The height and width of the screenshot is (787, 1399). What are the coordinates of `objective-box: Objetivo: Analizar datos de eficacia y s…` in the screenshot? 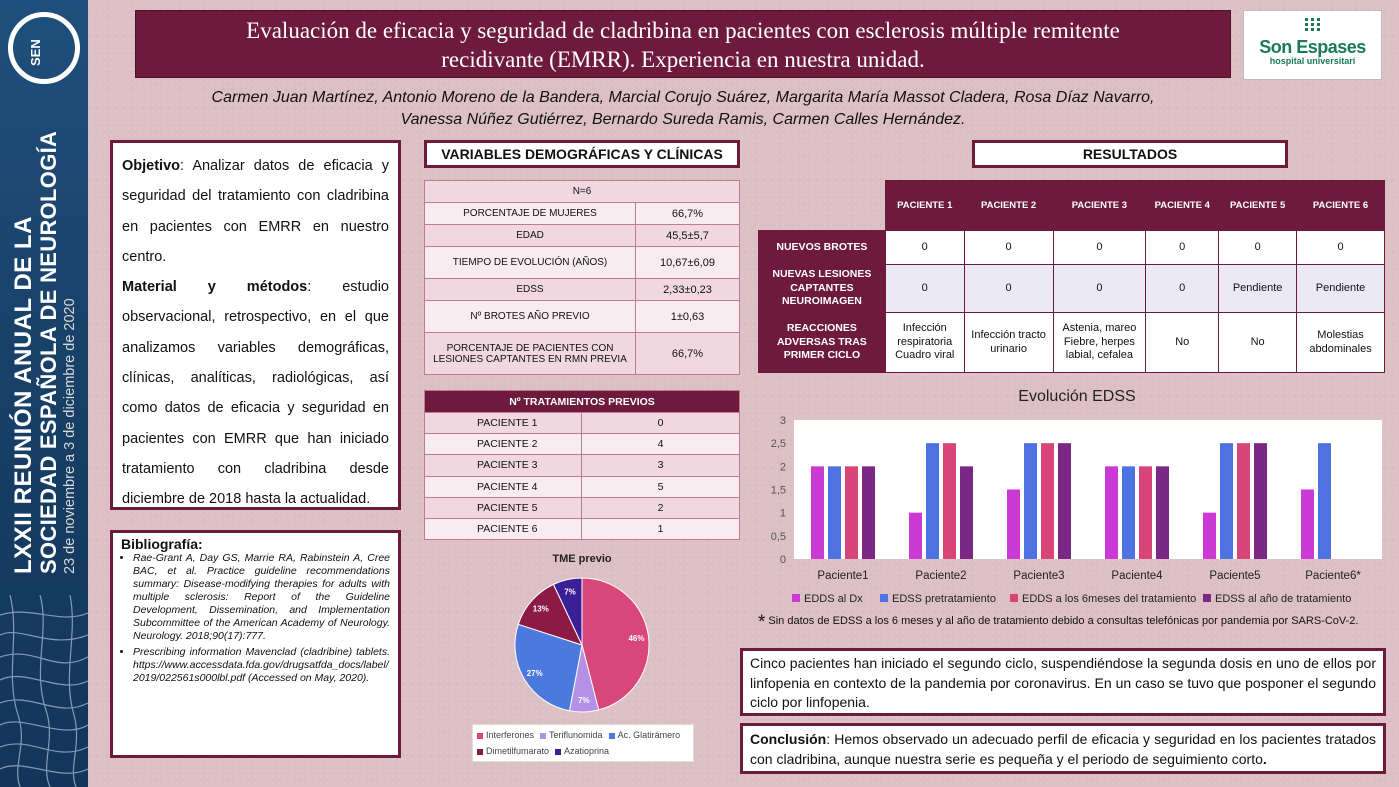 It's located at (255, 325).